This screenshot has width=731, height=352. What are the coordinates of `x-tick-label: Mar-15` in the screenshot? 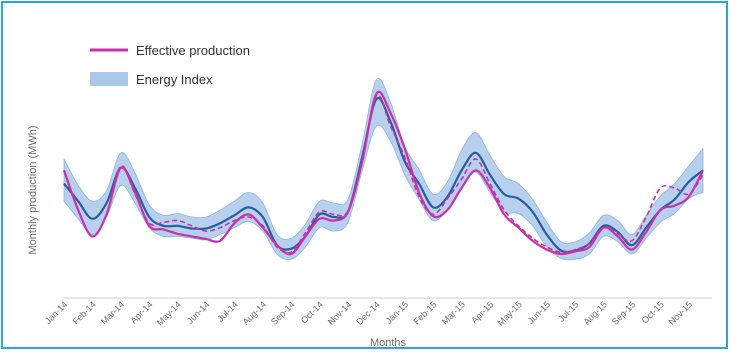 It's located at (453, 312).